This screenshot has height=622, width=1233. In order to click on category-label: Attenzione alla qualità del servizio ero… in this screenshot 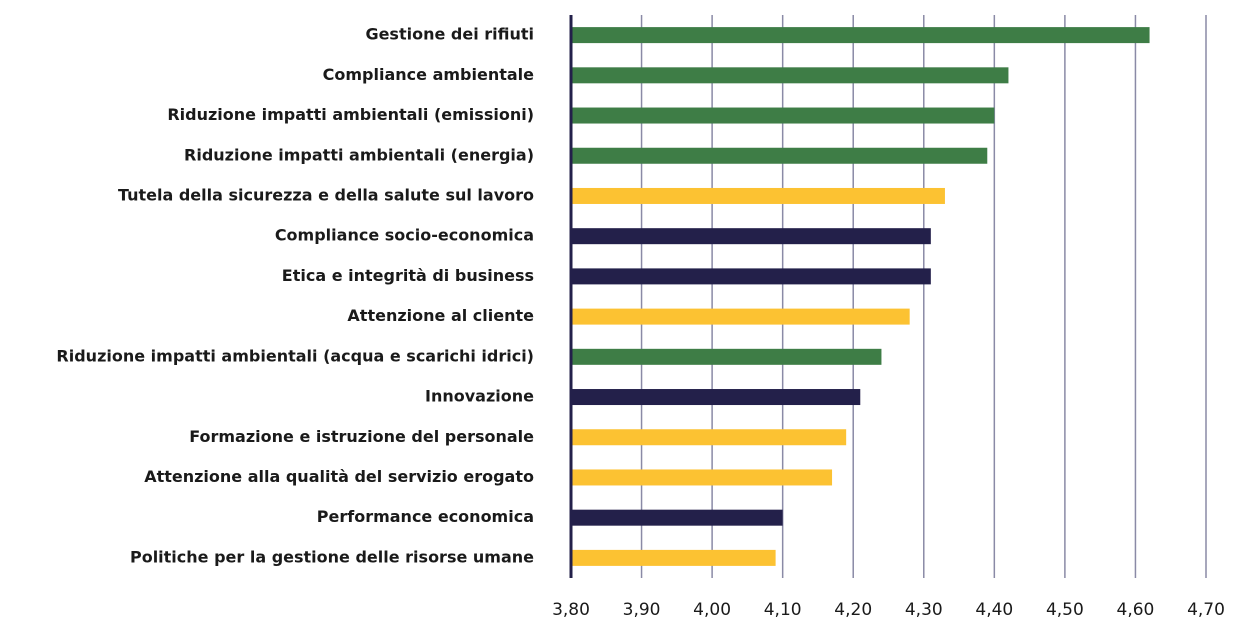, I will do `click(339, 476)`.